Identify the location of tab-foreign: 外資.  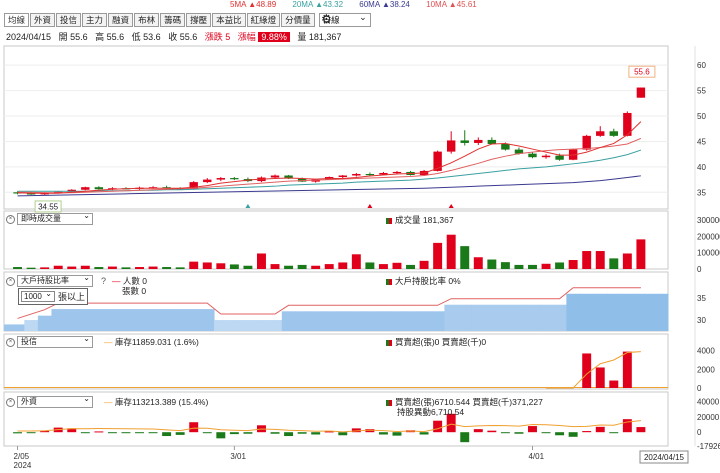
(43, 20).